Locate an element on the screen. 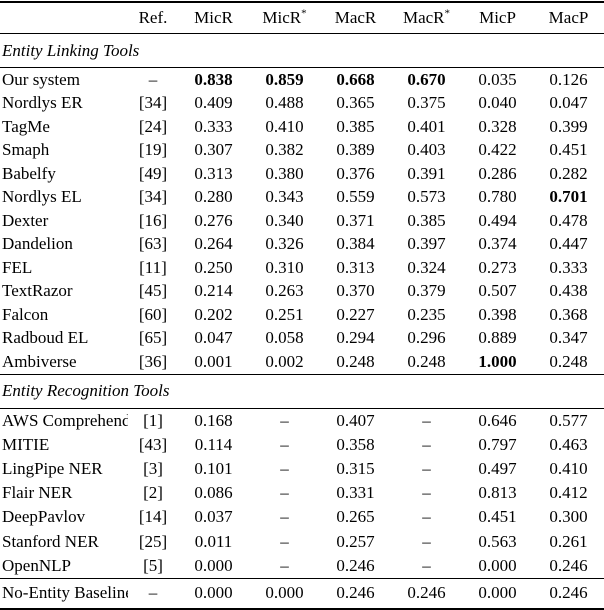 This screenshot has height=610, width=604. column-header-macr-star: MacR* is located at coordinates (426, 18).